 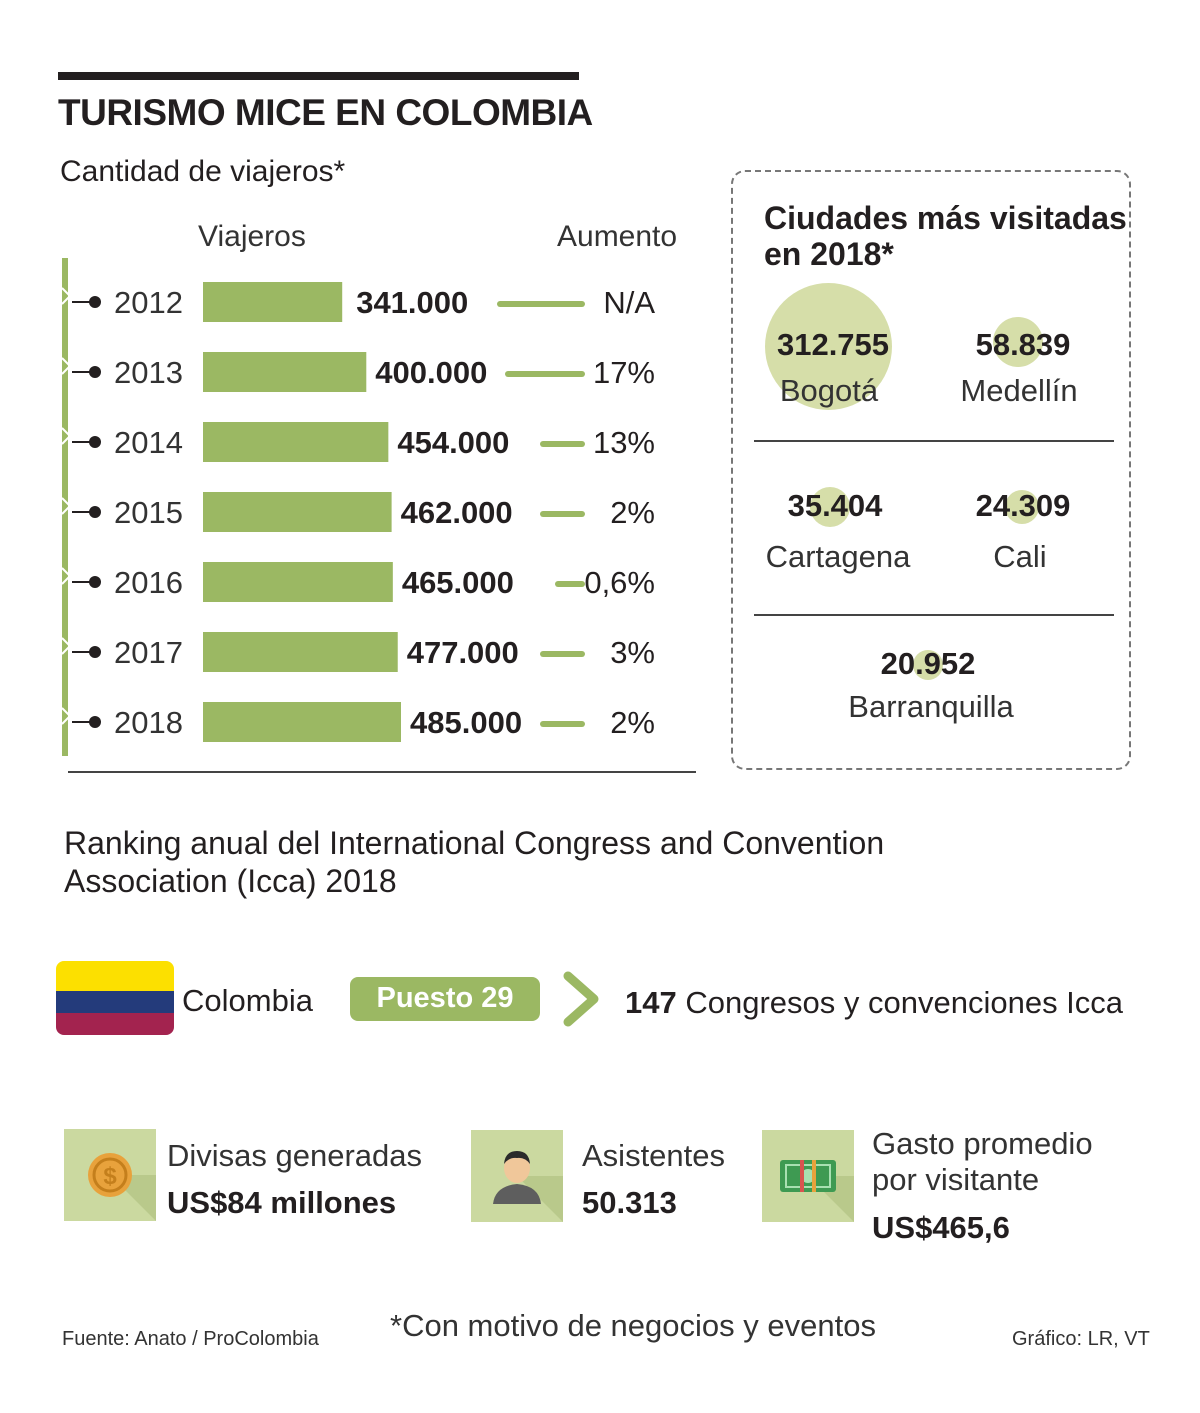 What do you see at coordinates (300, 652) in the screenshot?
I see `bar-2017` at bounding box center [300, 652].